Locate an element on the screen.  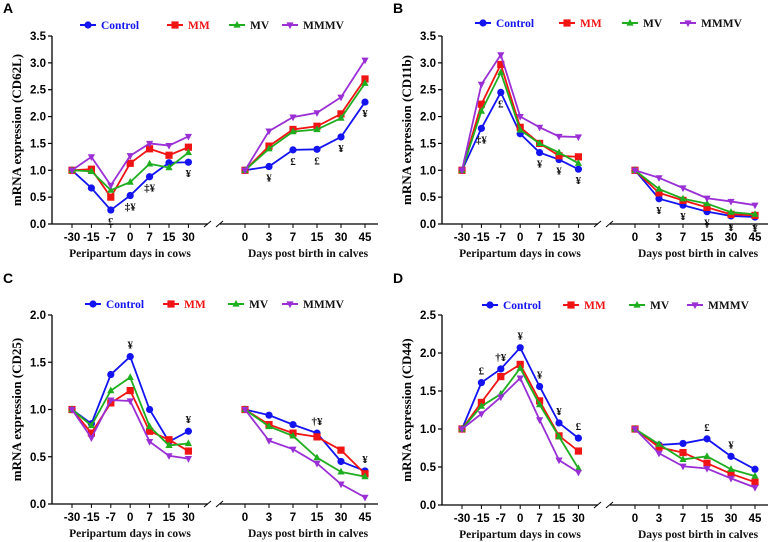
panel-letter: A is located at coordinates (8, 8).